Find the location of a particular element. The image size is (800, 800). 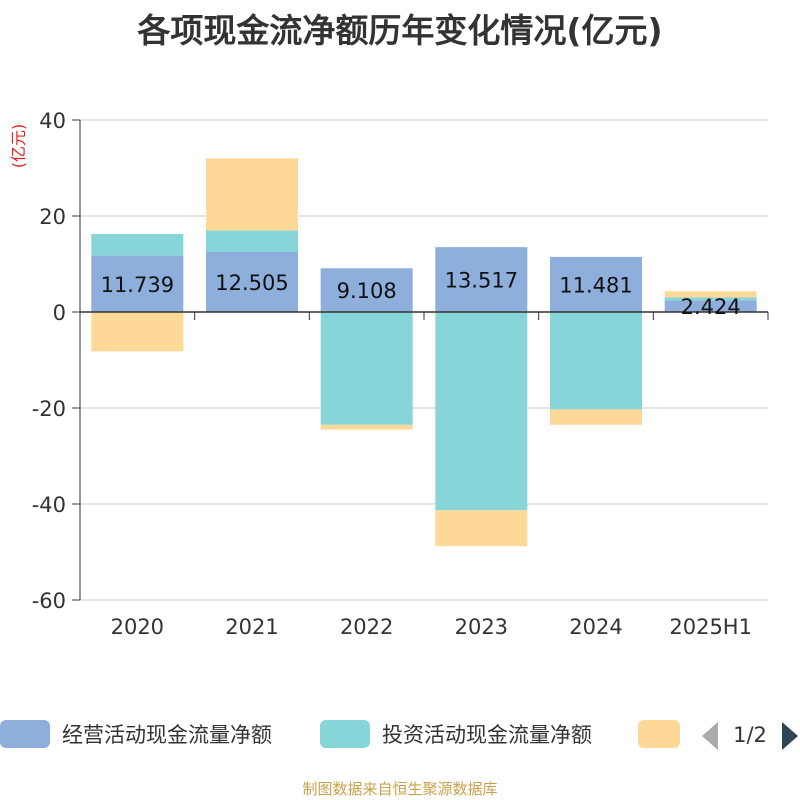

y-tick-label: -20 is located at coordinates (49, 409).